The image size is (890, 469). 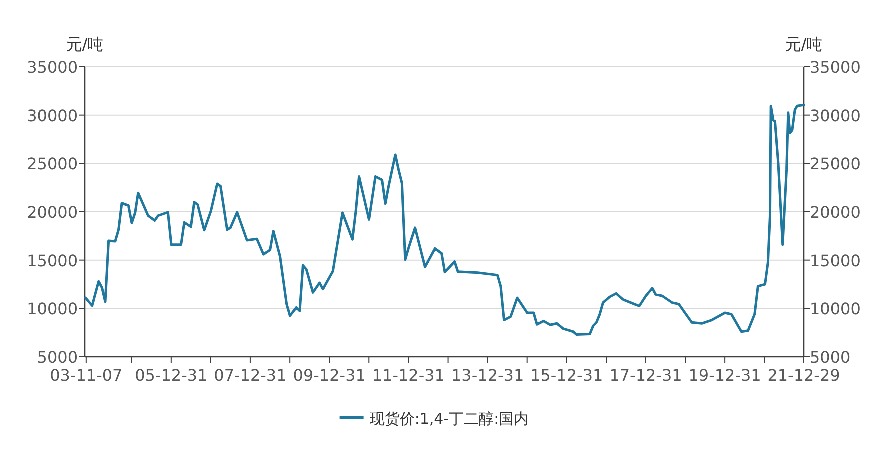 I want to click on y-tick-label: 25000, so click(x=52, y=164).